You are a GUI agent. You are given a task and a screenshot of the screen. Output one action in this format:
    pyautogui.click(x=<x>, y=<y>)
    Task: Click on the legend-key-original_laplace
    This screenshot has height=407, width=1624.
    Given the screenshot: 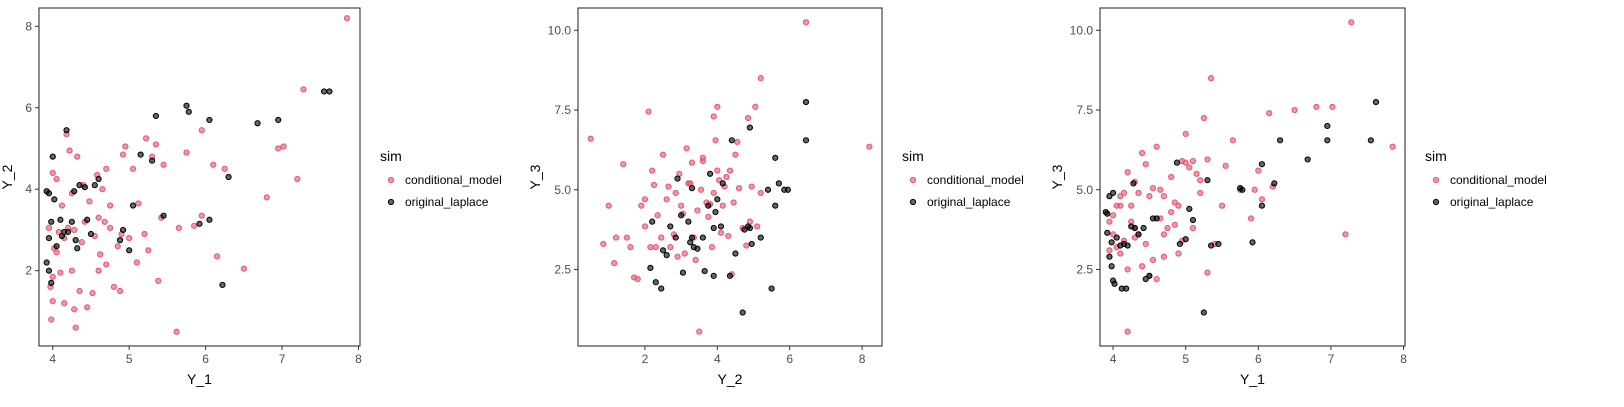 What is the action you would take?
    pyautogui.click(x=913, y=202)
    